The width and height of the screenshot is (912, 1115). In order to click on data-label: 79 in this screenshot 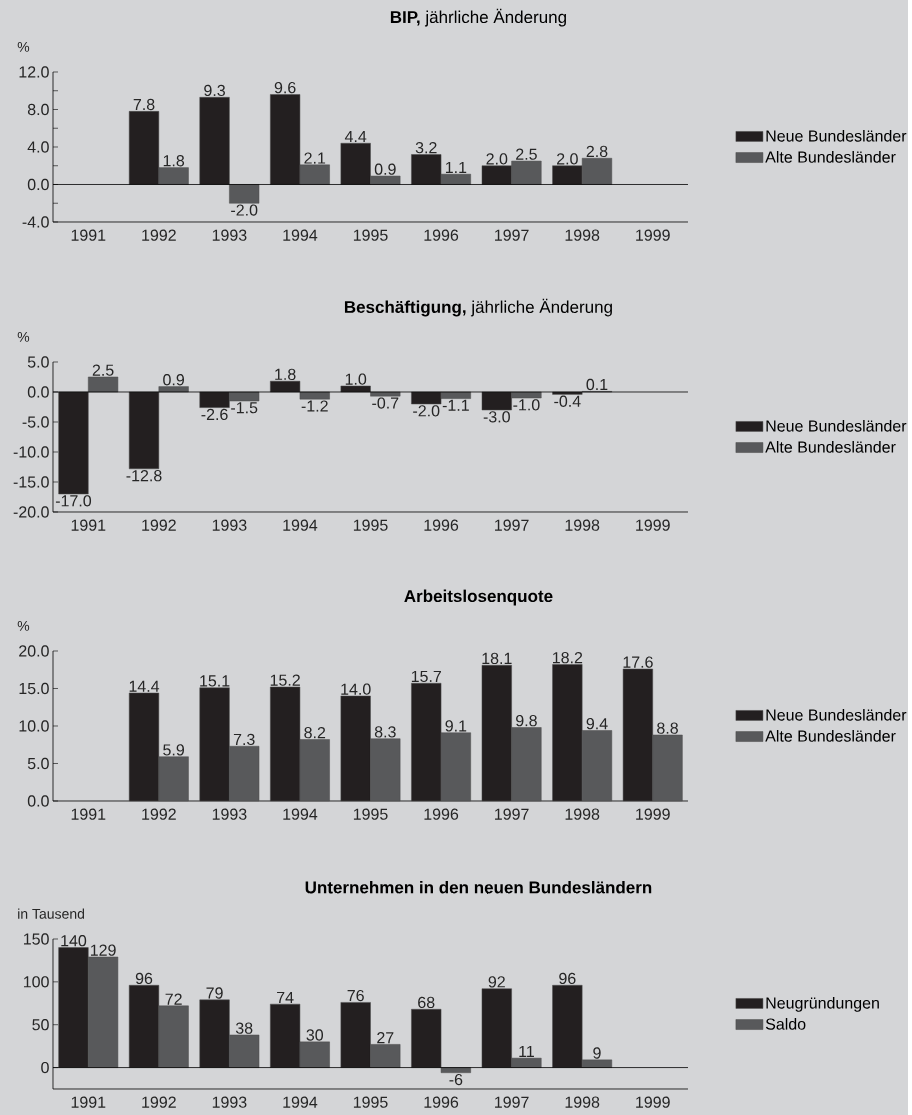, I will do `click(214, 993)`.